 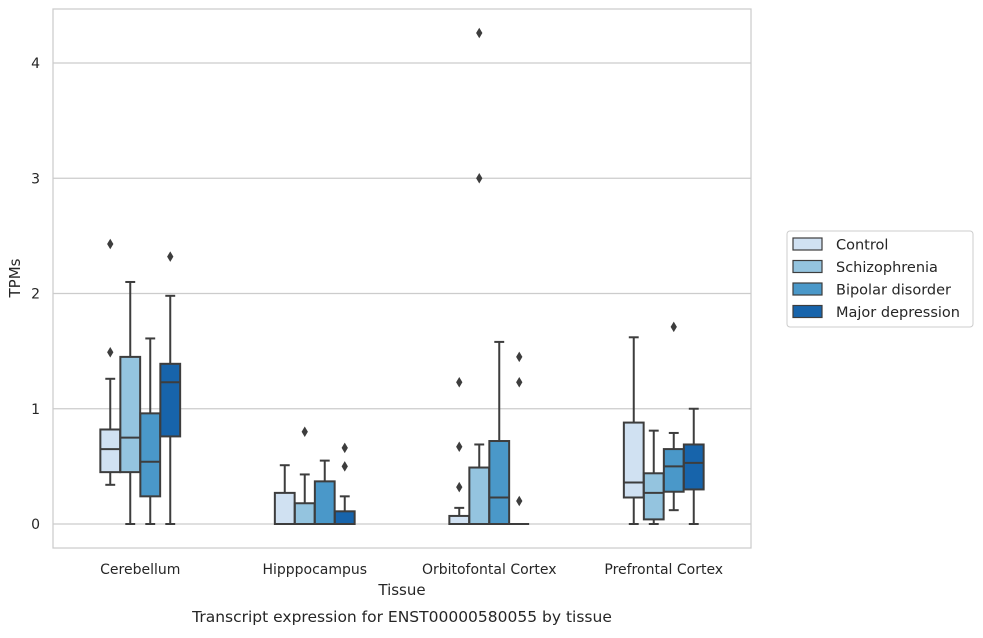 What do you see at coordinates (314, 570) in the screenshot?
I see `x-tick-label: Hipppocampus` at bounding box center [314, 570].